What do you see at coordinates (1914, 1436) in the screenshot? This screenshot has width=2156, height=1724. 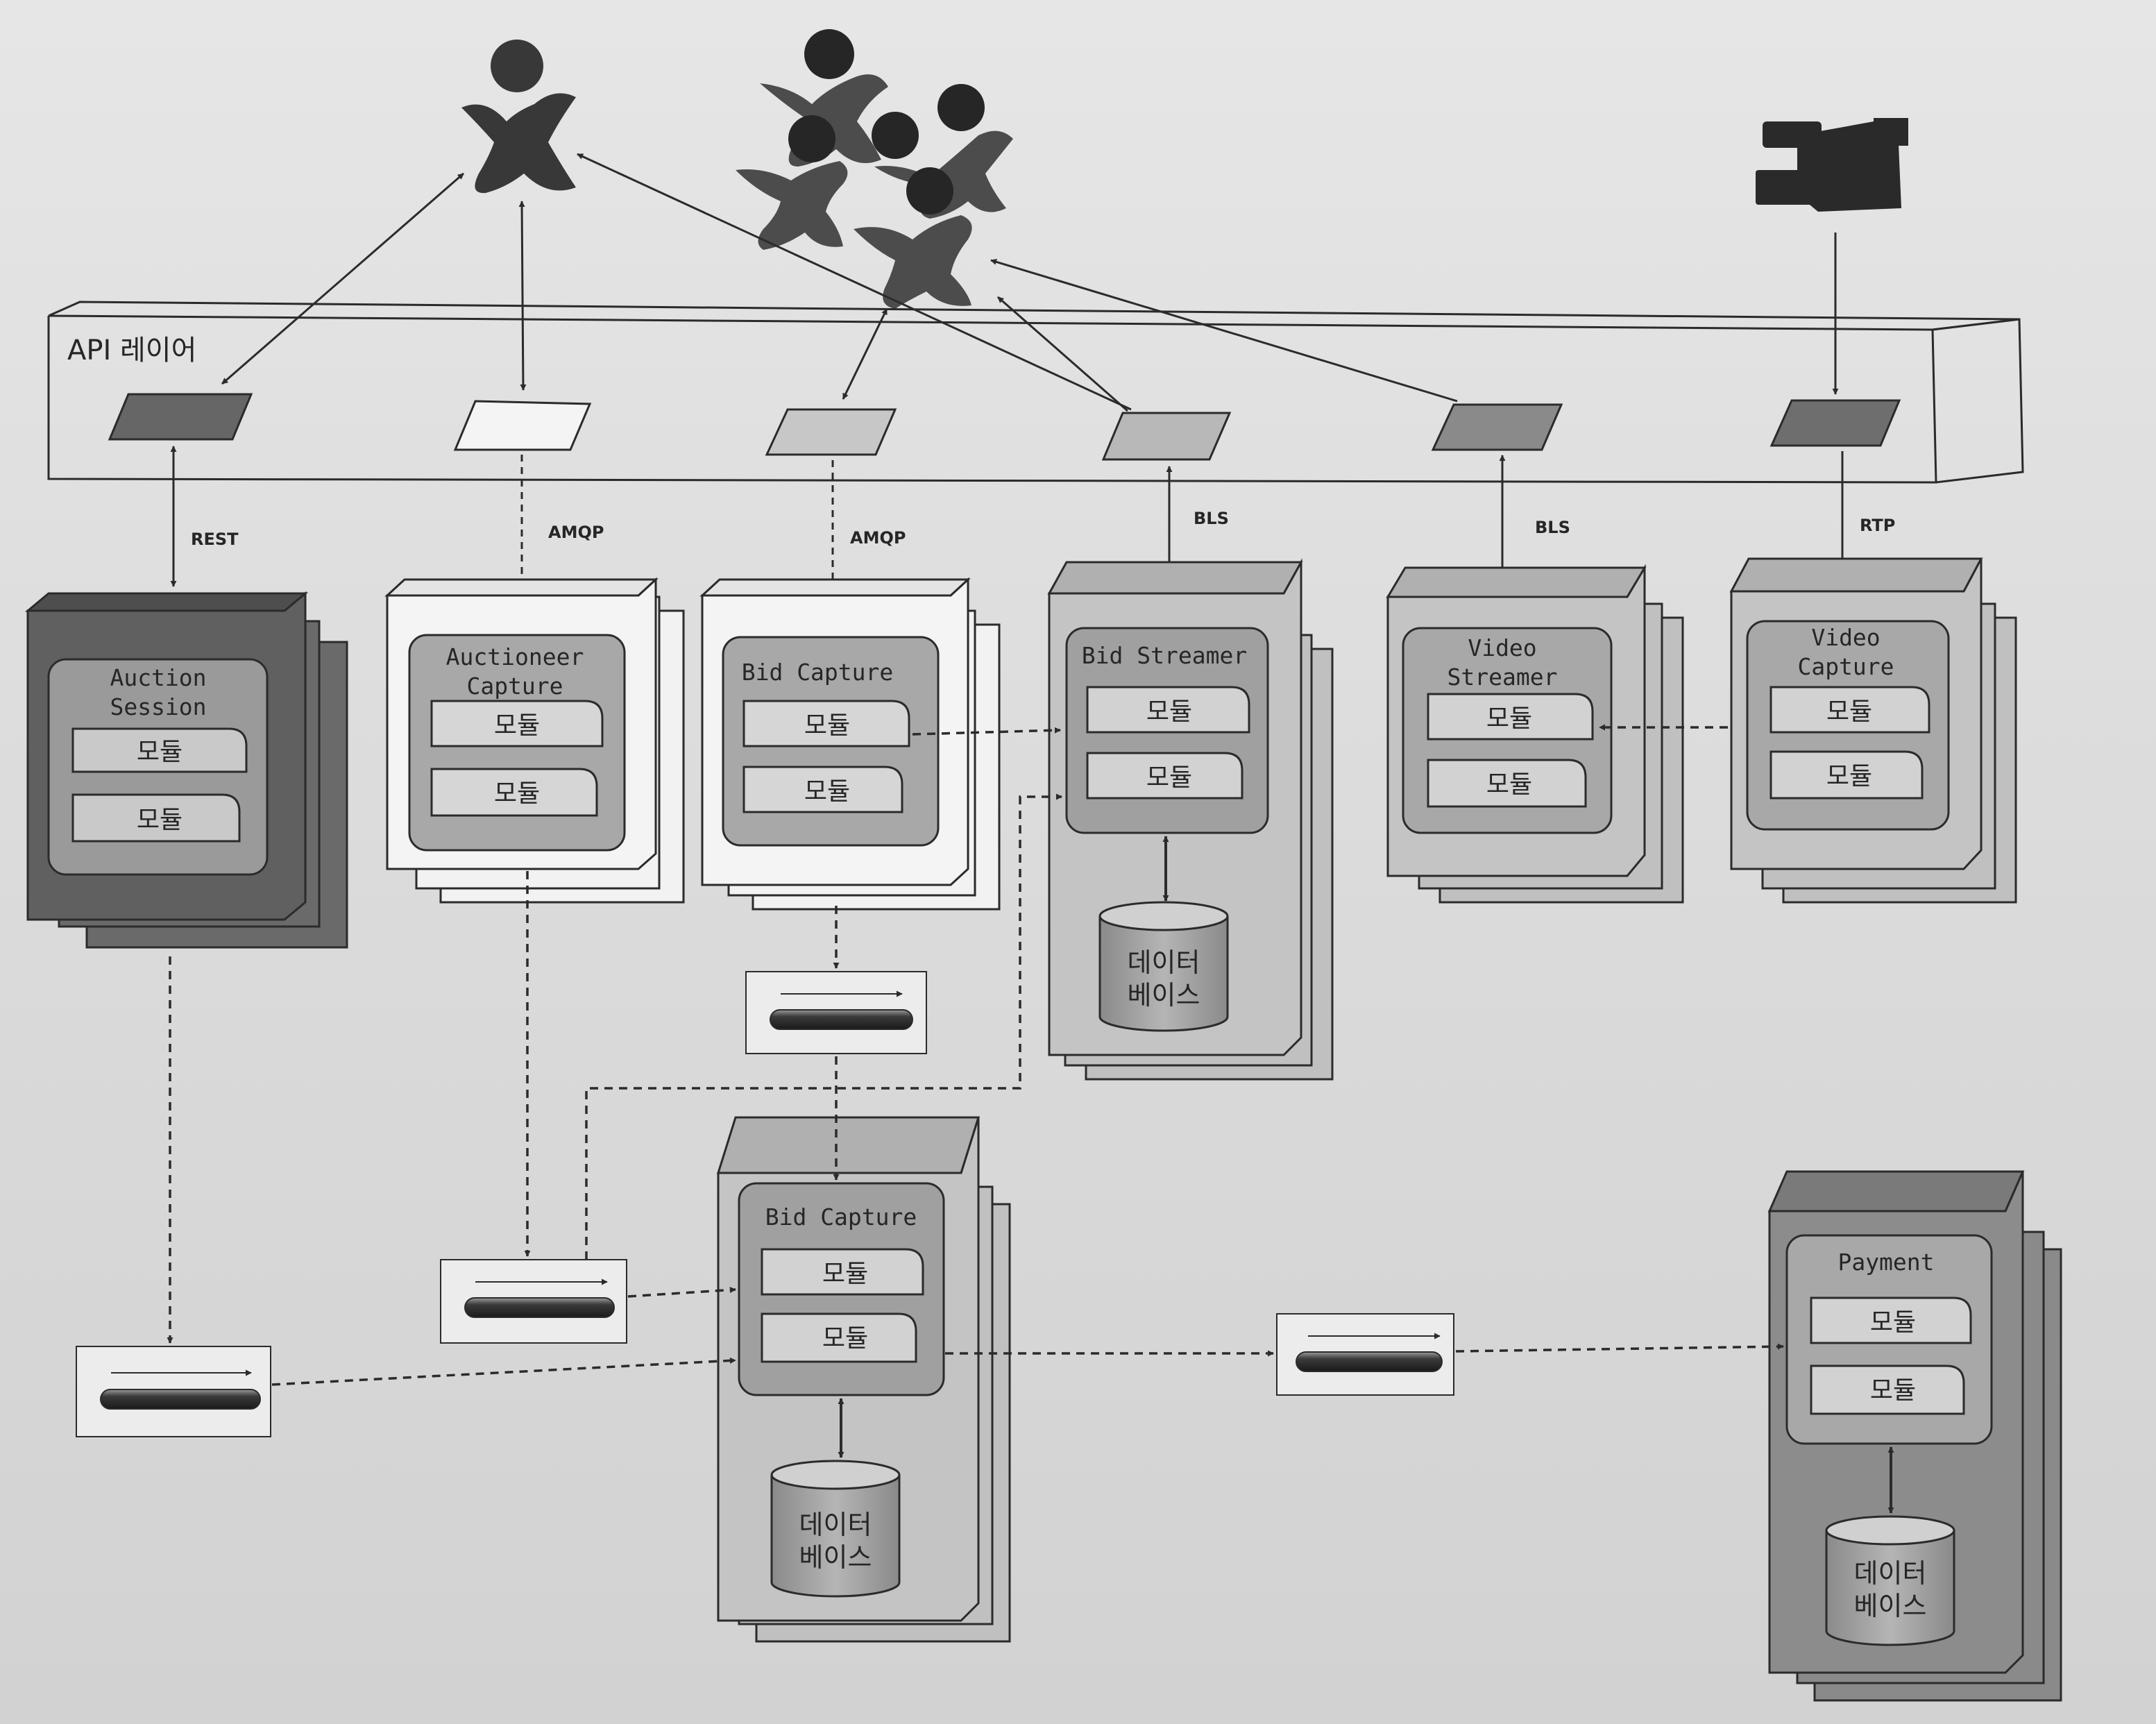 I see `service-payment: Payment 모듈 모듈 데이터 베이스` at bounding box center [1914, 1436].